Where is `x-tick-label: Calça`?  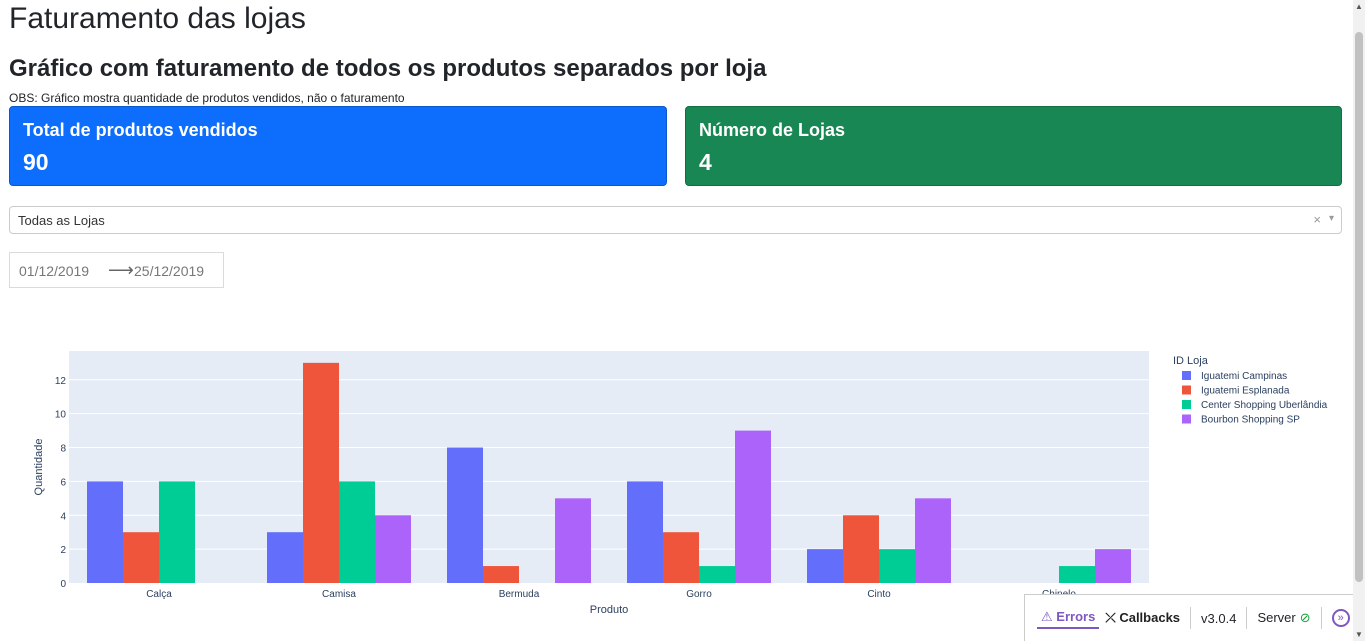
x-tick-label: Calça is located at coordinates (159, 594).